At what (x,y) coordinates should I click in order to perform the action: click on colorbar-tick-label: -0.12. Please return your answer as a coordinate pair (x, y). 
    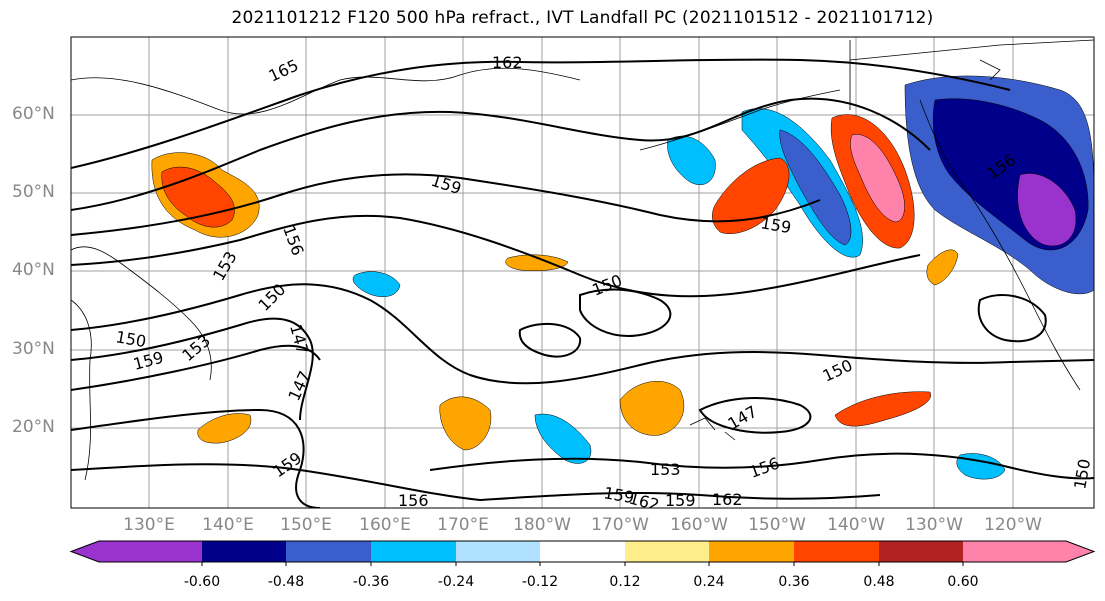
    Looking at the image, I should click on (540, 582).